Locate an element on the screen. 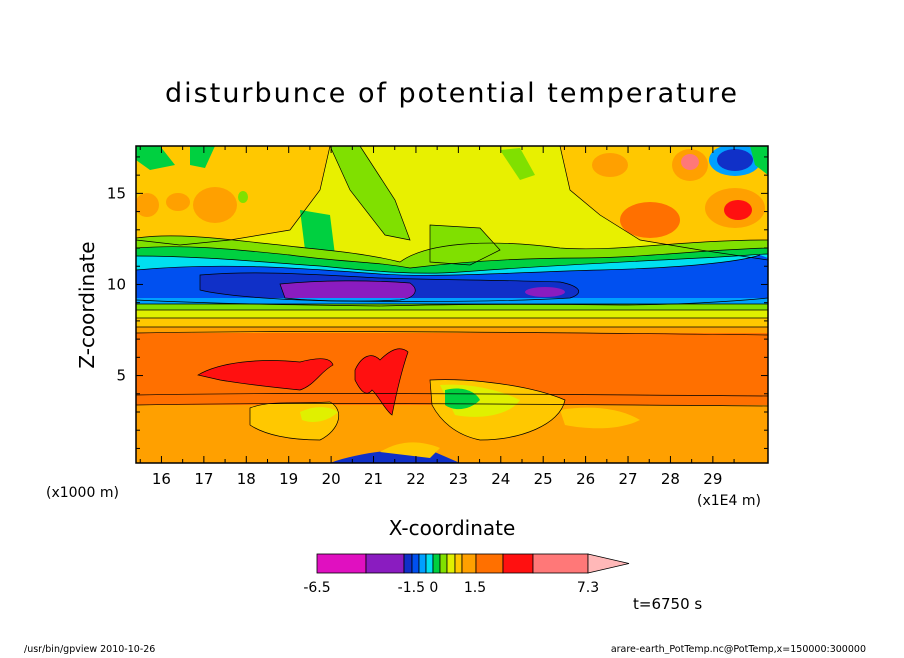  green-dot is located at coordinates (243, 197).